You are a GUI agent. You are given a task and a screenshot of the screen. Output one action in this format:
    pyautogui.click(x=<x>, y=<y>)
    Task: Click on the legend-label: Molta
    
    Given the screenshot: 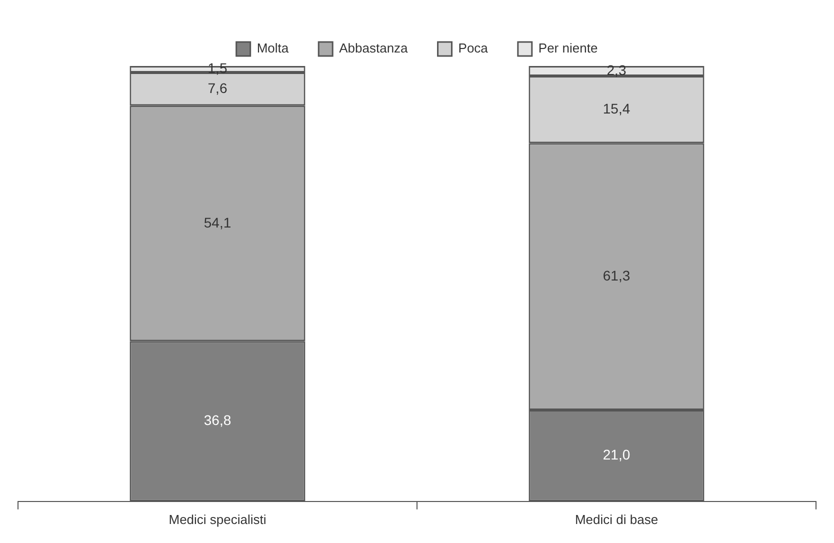 What is the action you would take?
    pyautogui.click(x=273, y=48)
    